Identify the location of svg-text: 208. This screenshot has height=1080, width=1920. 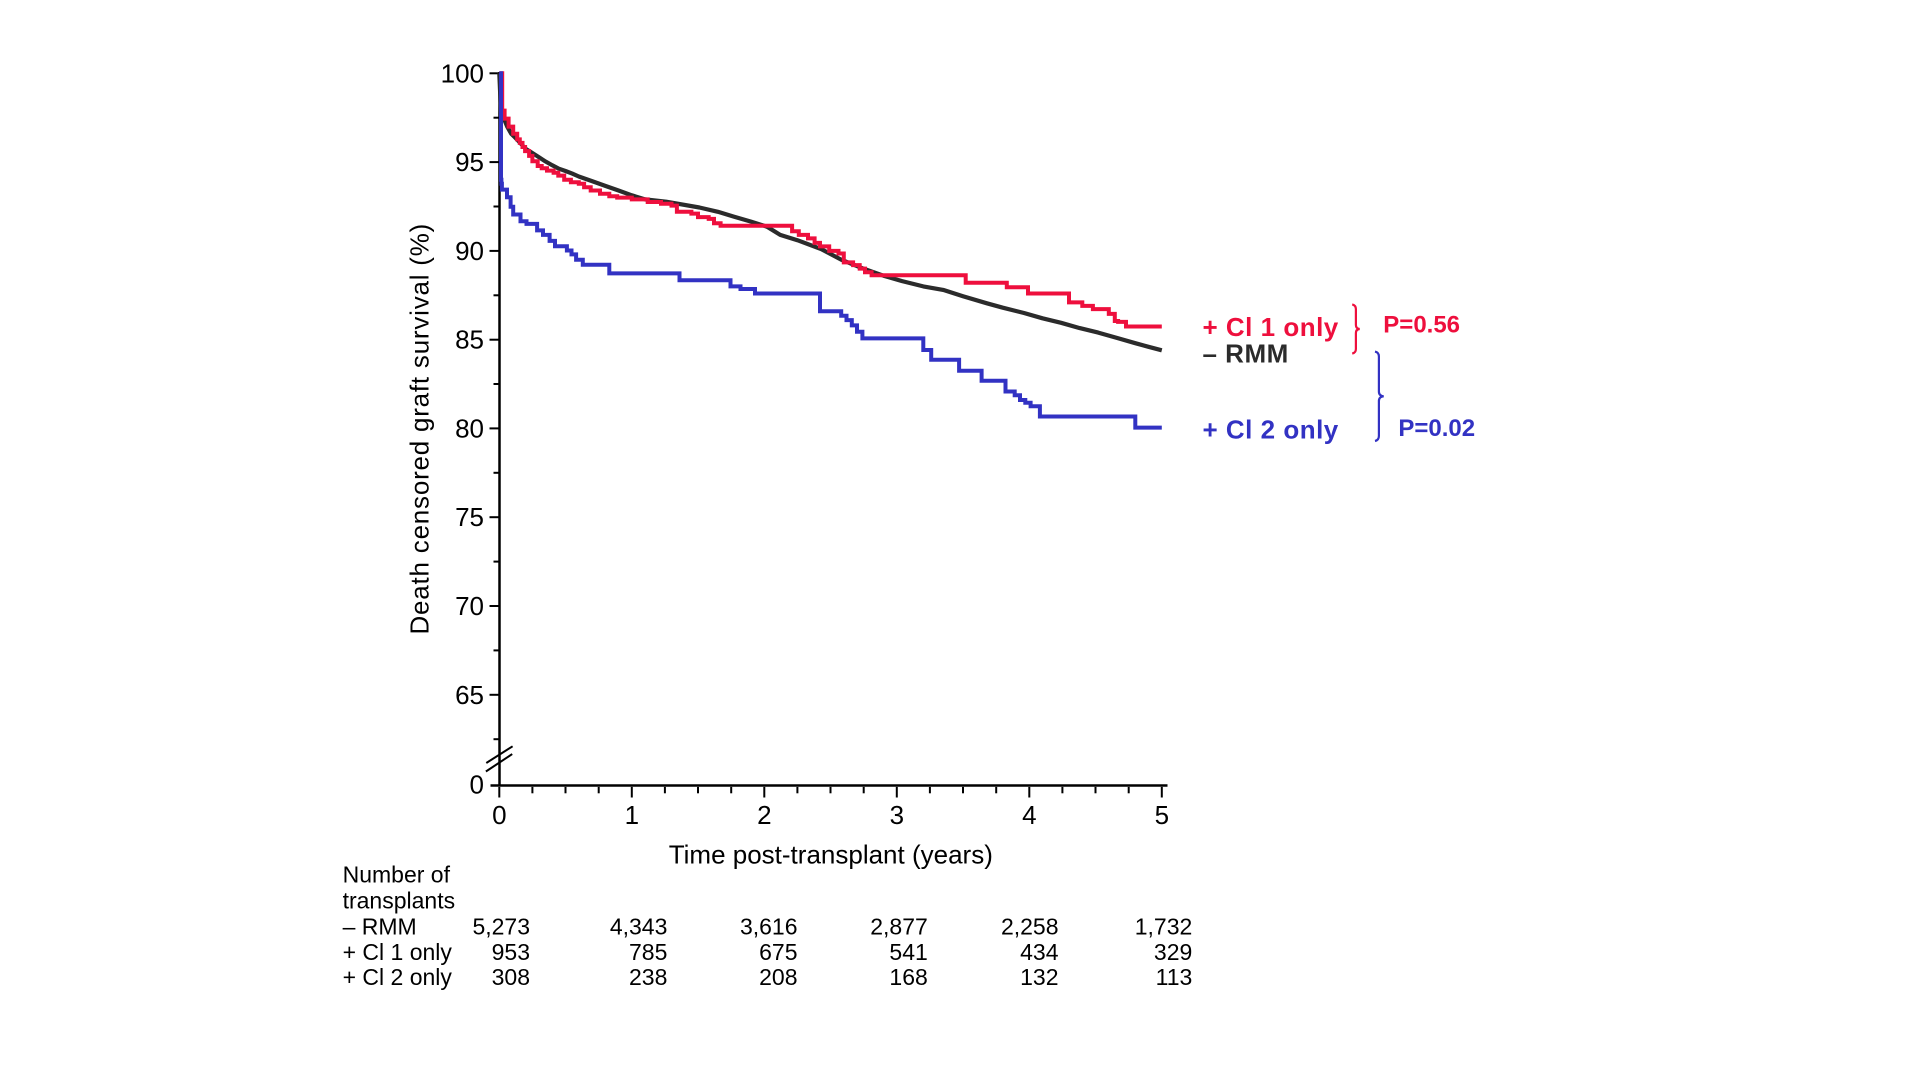
(778, 977).